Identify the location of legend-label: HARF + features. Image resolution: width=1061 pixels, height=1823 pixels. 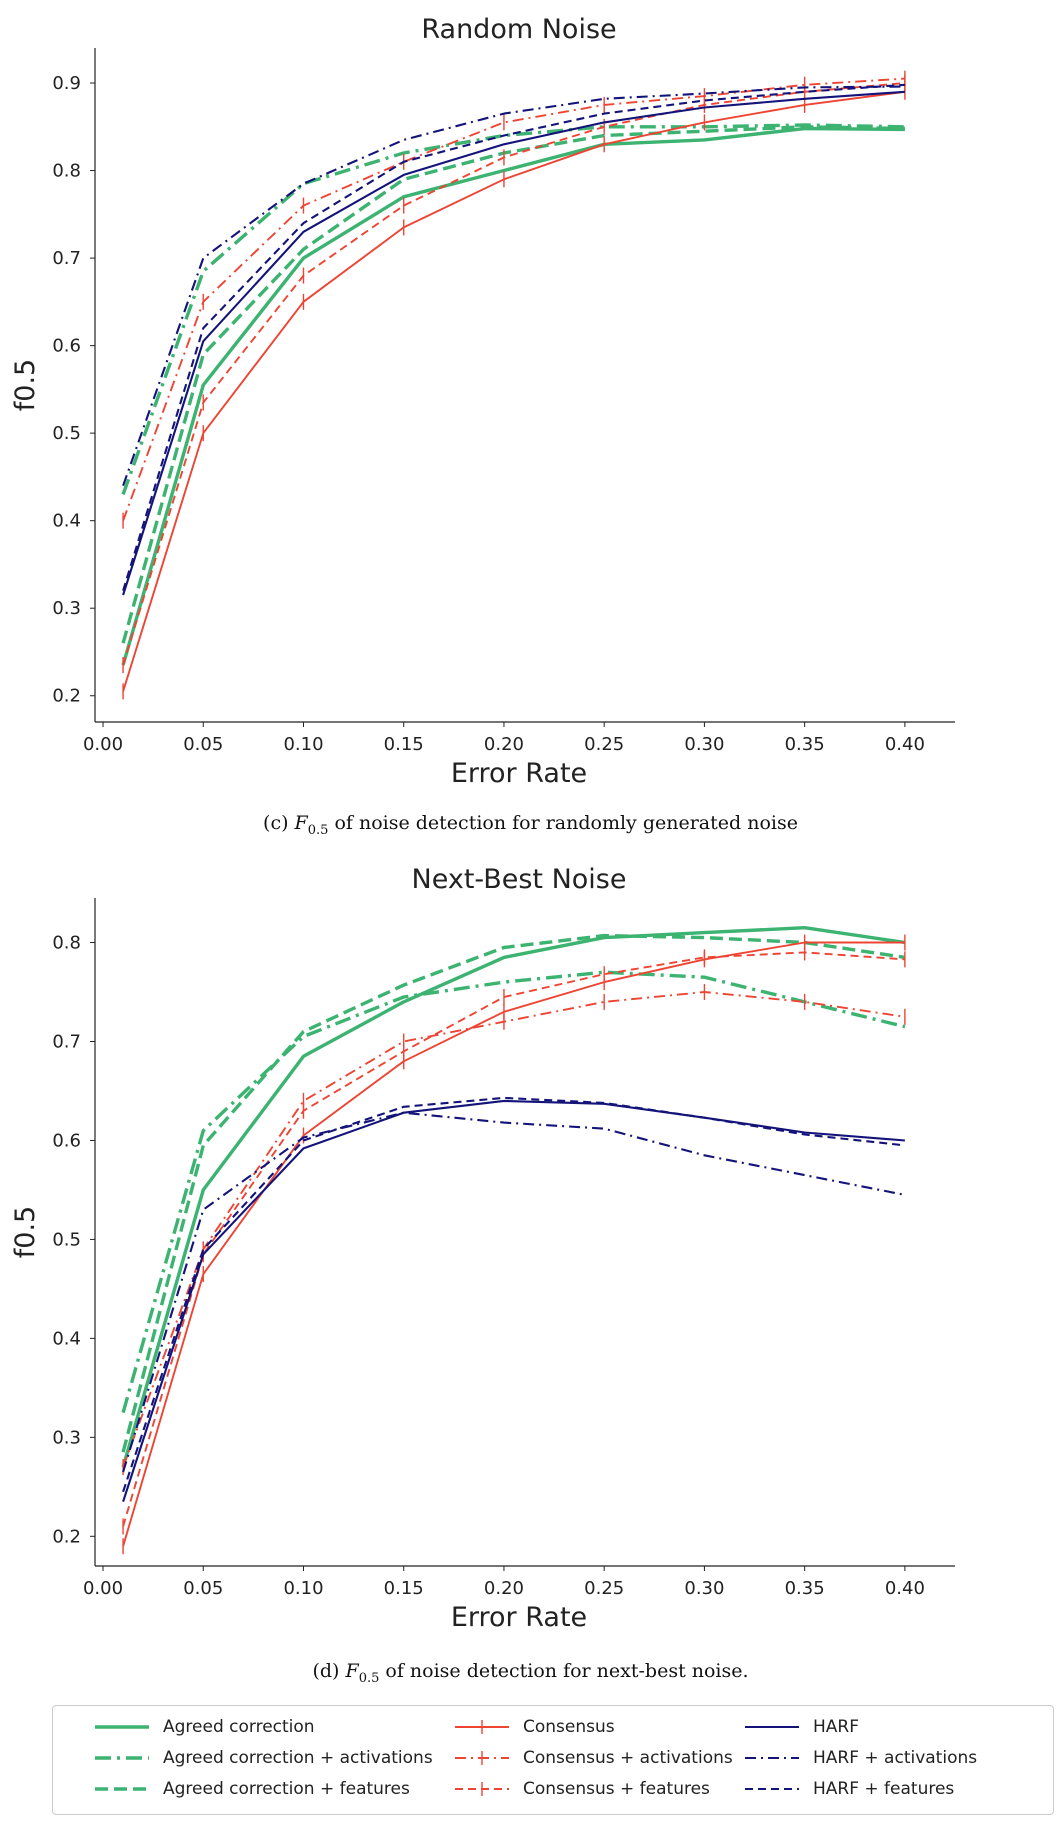
(884, 1789).